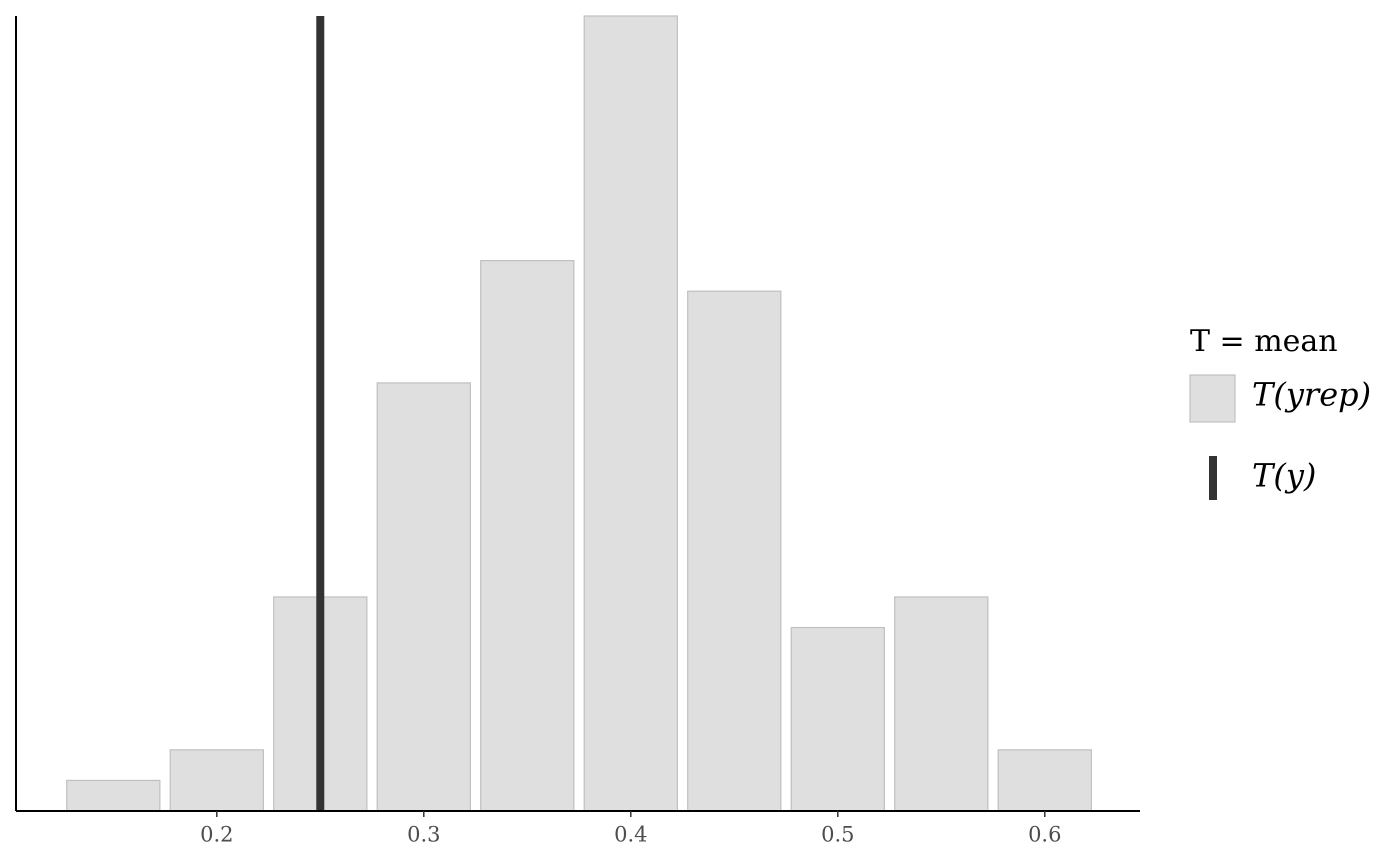 The image size is (1400, 866). What do you see at coordinates (1044, 835) in the screenshot?
I see `x-tick-label: 0.6` at bounding box center [1044, 835].